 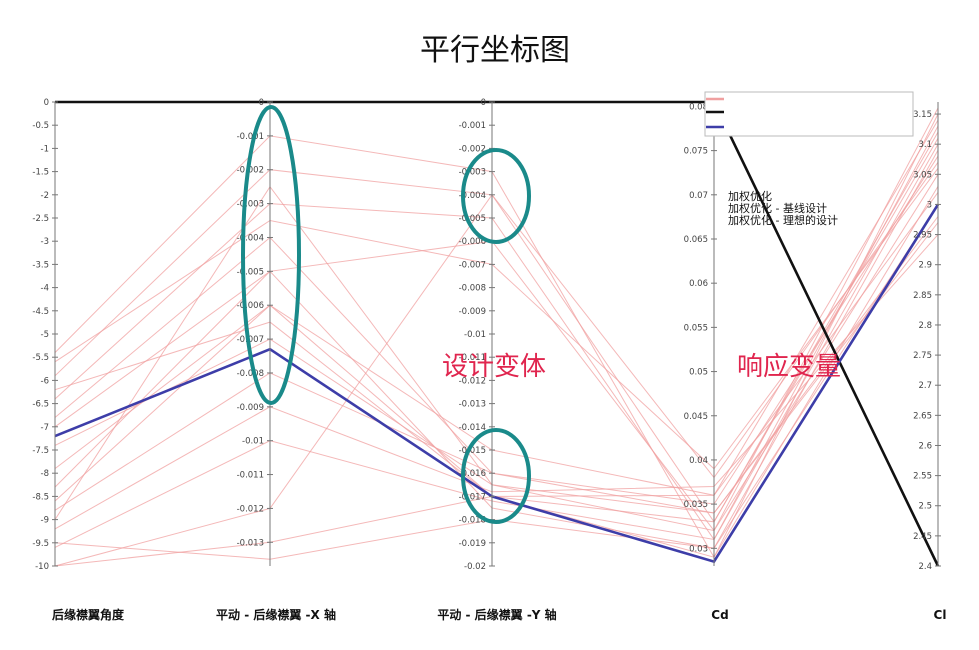 What do you see at coordinates (472, 428) in the screenshot?
I see `axis-2-tick-label-14: -0.014` at bounding box center [472, 428].